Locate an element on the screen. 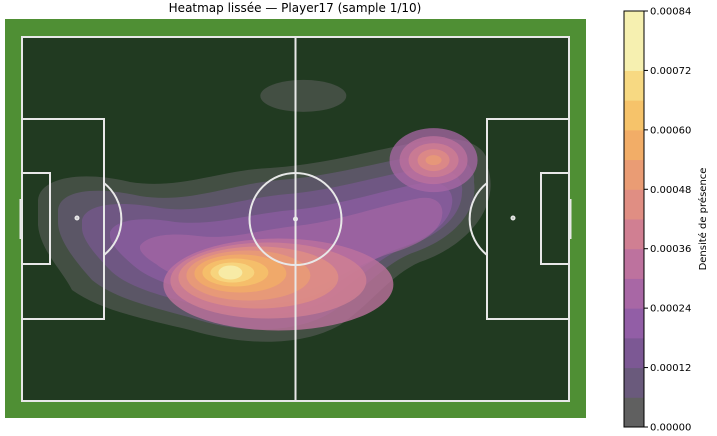 This screenshot has height=436, width=717. chart-title: Heatmap lissée — Player17 (sample 1/10) is located at coordinates (295, 8).